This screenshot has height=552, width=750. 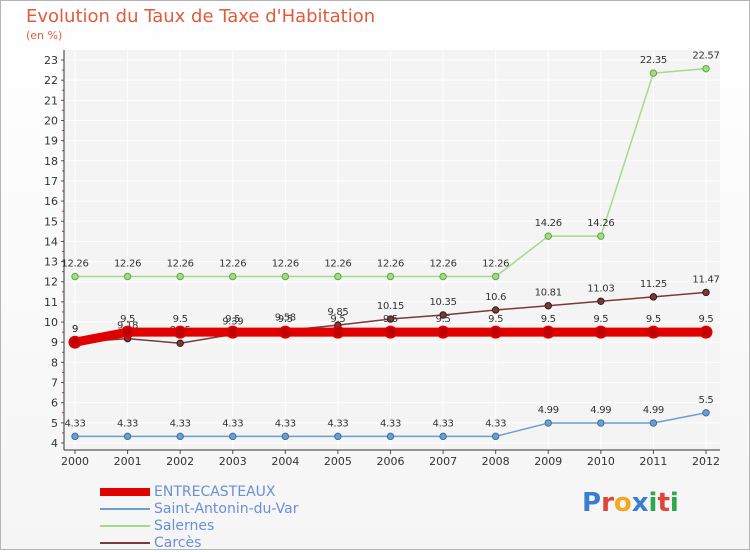 What do you see at coordinates (184, 526) in the screenshot?
I see `legend-label: Salernes` at bounding box center [184, 526].